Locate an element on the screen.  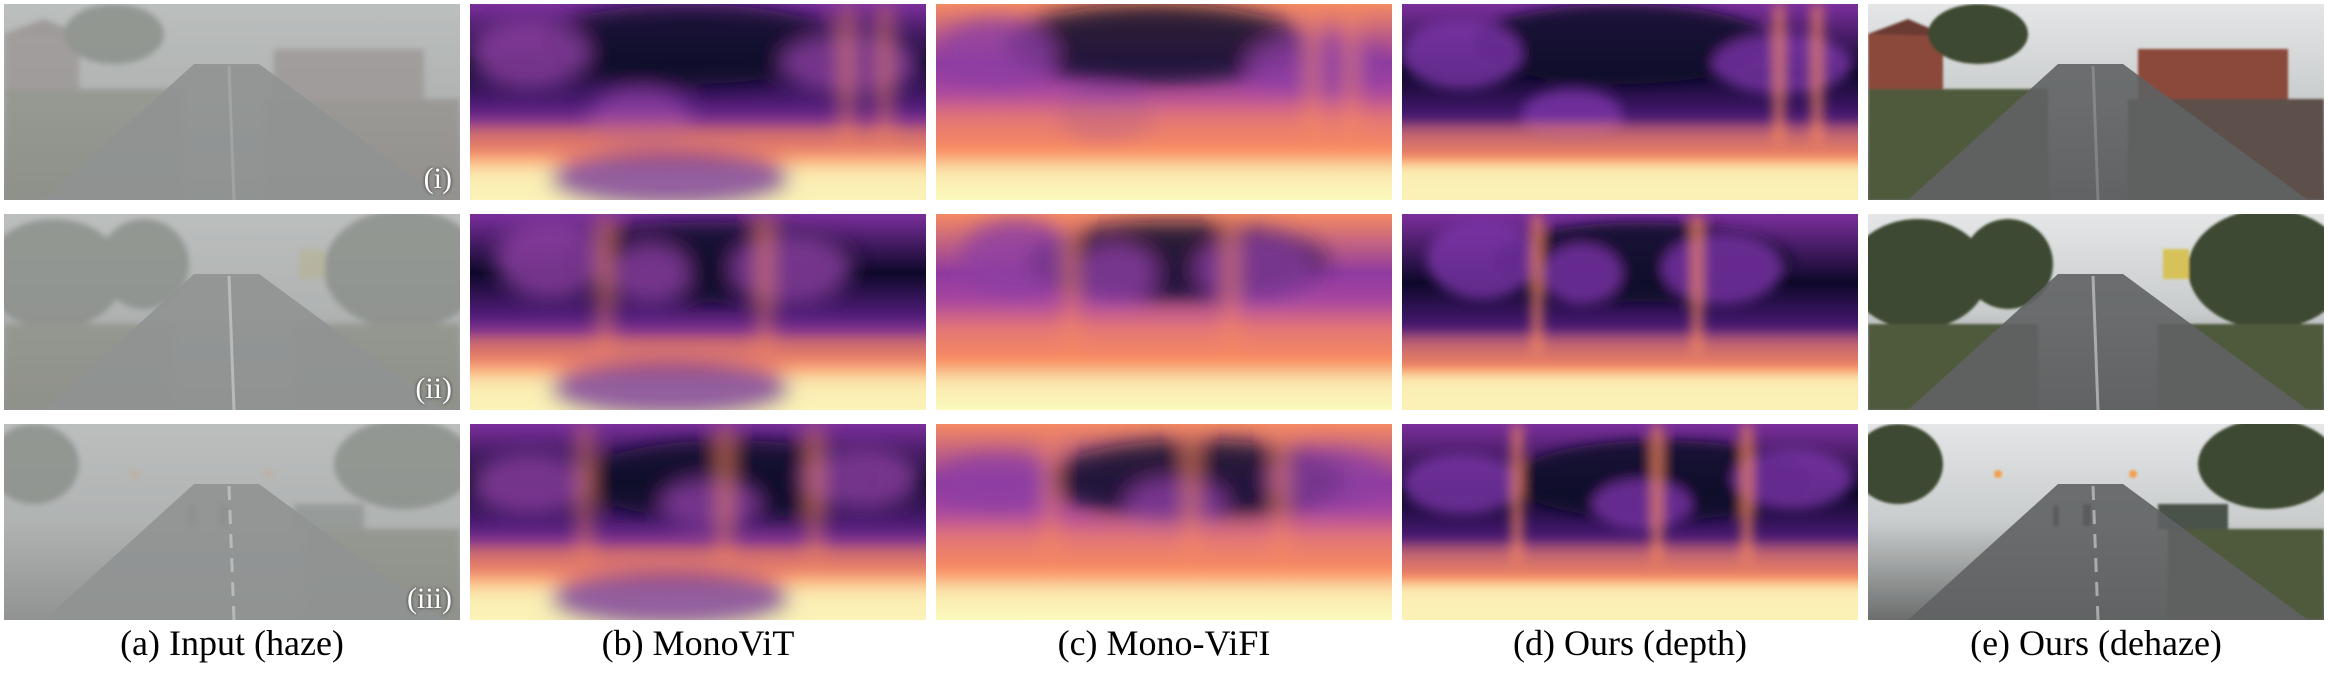
column-caption: (c) Mono-ViFI is located at coordinates (1164, 643).